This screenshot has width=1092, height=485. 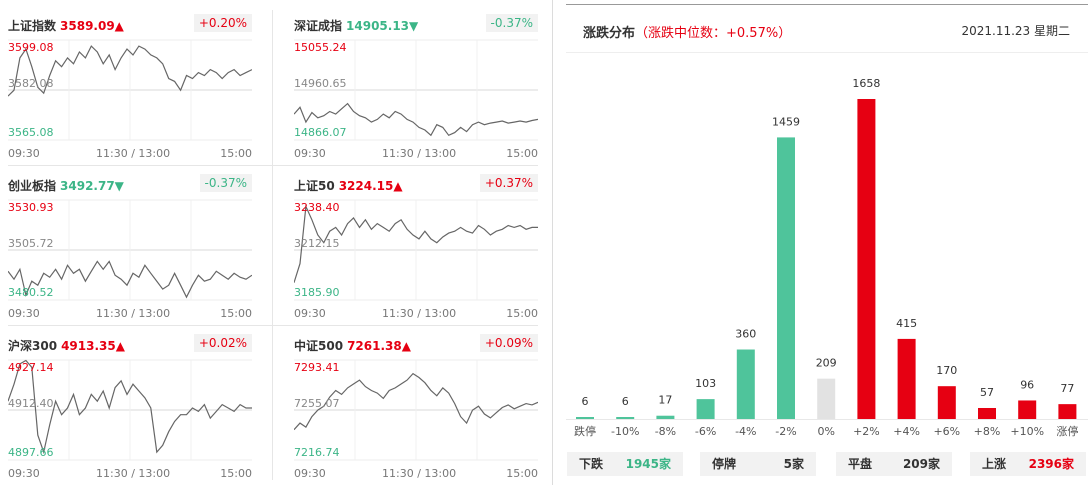 I want to click on index-value: 7261.38▲, so click(x=379, y=346).